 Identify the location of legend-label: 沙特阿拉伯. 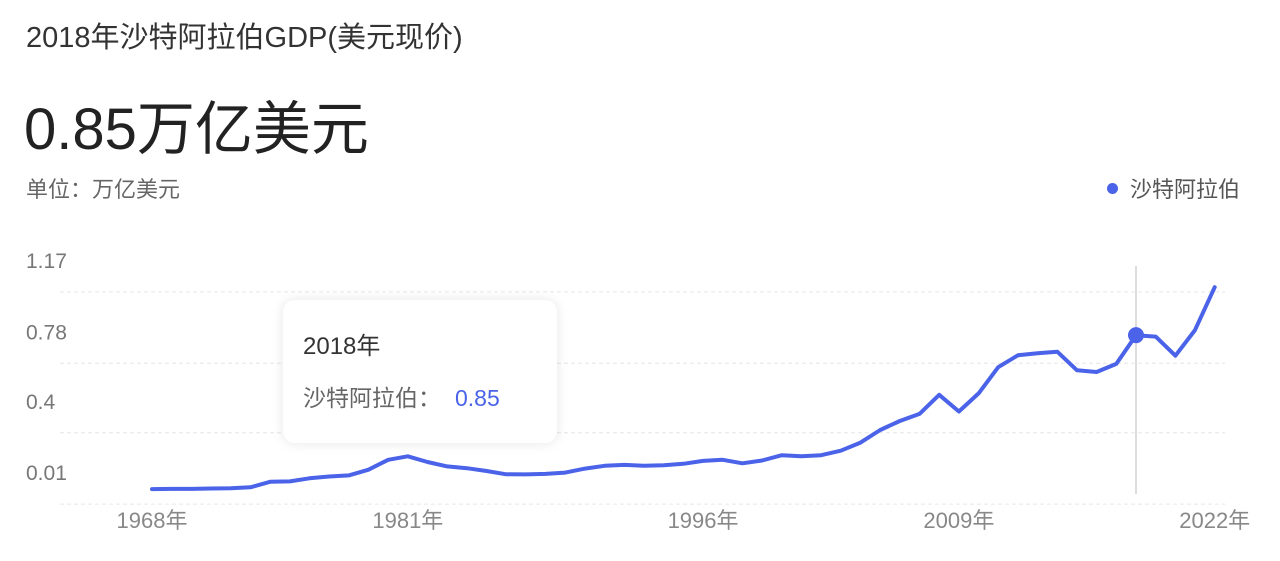
(1184, 189).